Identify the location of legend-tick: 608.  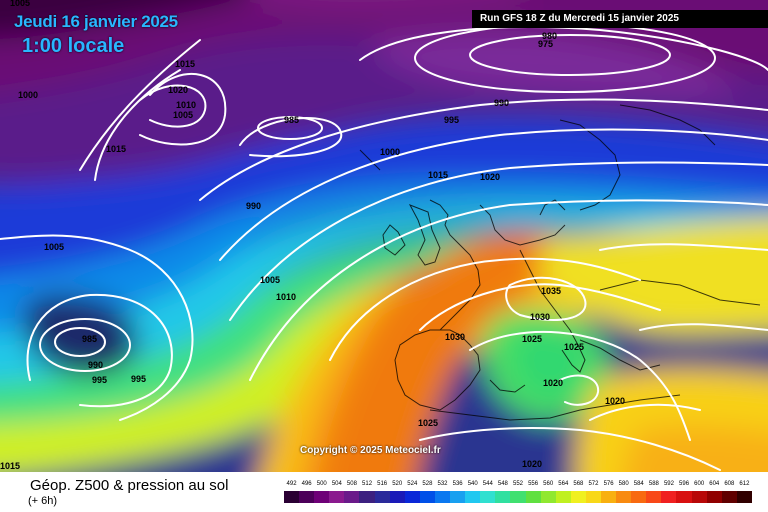
(729, 484).